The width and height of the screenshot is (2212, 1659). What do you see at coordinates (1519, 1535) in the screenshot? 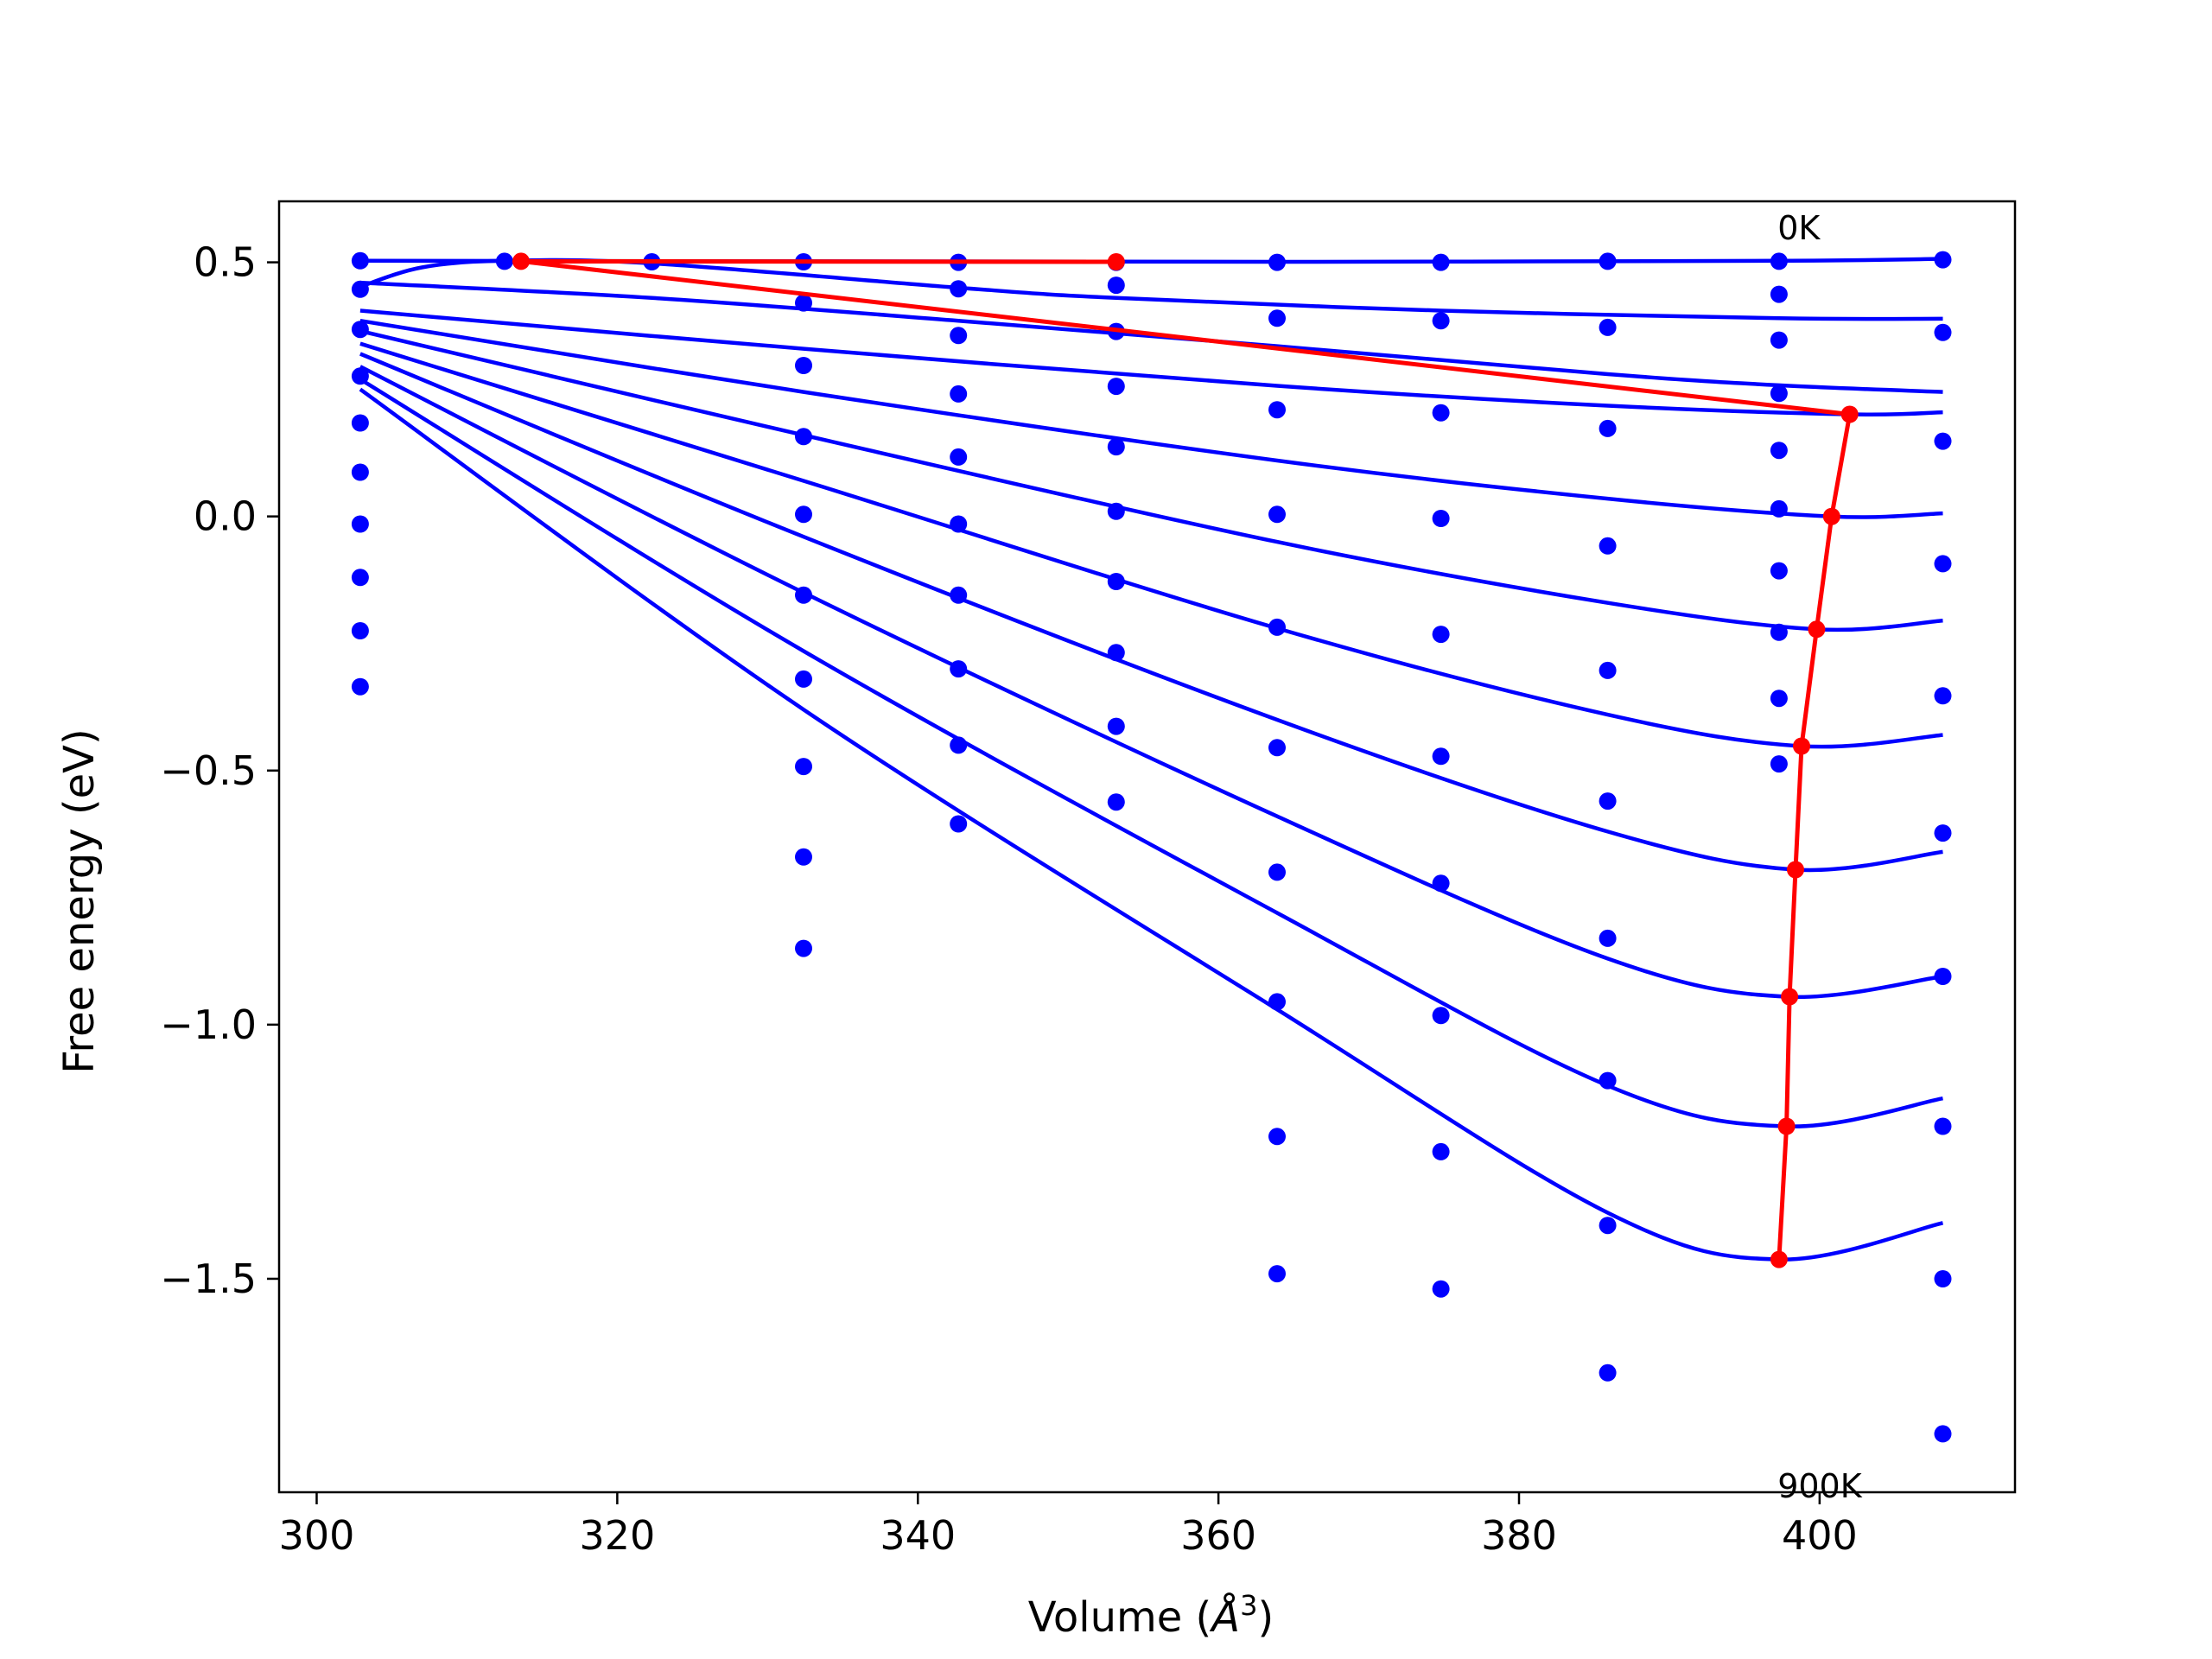
I see `x-tick-label-4: 380` at bounding box center [1519, 1535].